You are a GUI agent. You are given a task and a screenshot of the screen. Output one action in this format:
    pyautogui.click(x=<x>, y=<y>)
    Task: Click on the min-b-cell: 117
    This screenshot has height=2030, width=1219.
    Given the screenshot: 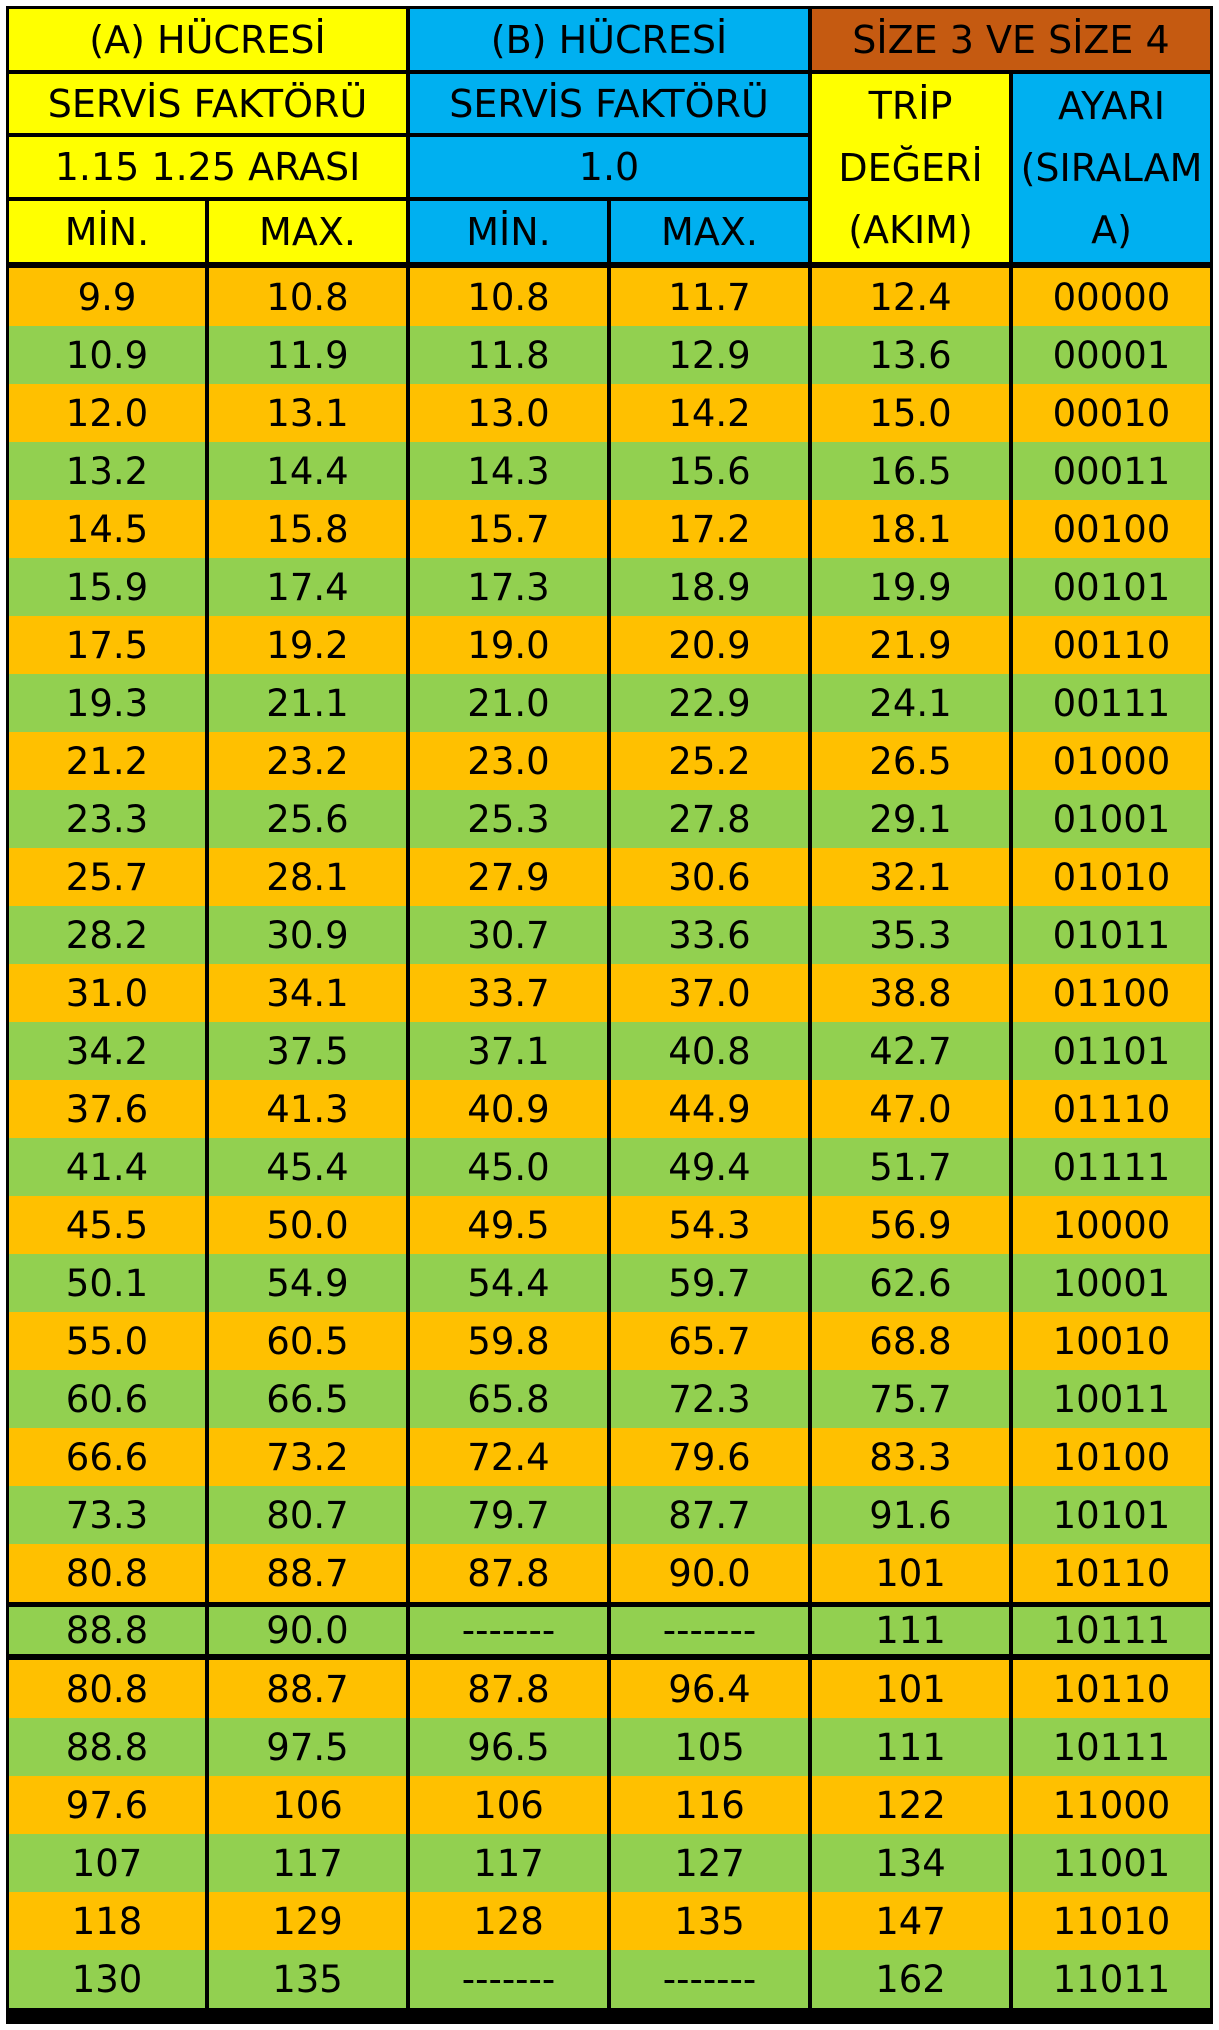 What is the action you would take?
    pyautogui.click(x=508, y=1863)
    